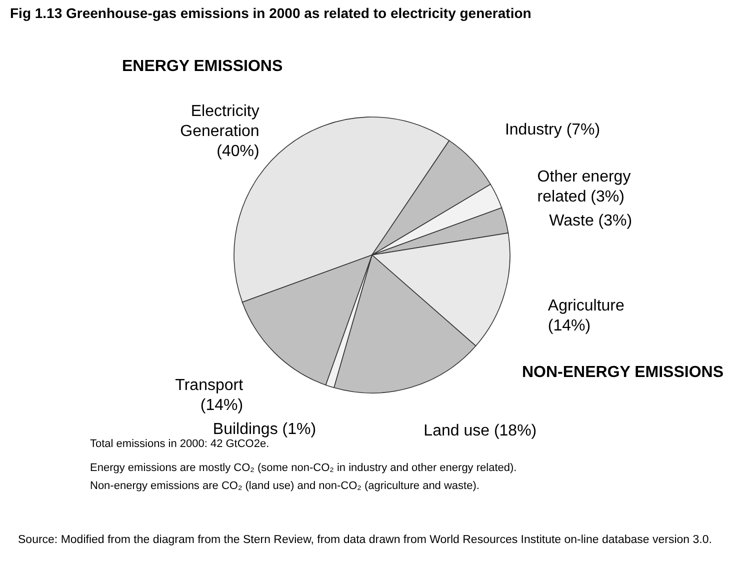  I want to click on chart-title: Fig 1.13 Greenhouse-gas emissions in 2000 as related to electricity generation, so click(271, 13).